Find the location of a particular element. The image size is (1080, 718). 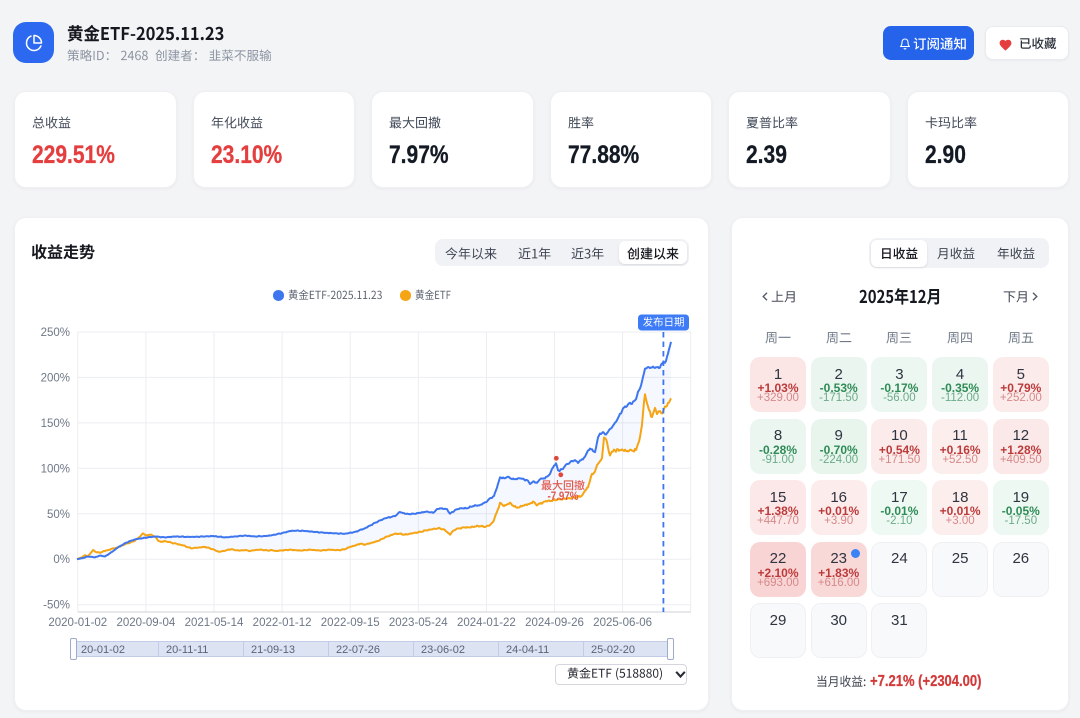

svg-text: 2022-09-15 is located at coordinates (350, 623).